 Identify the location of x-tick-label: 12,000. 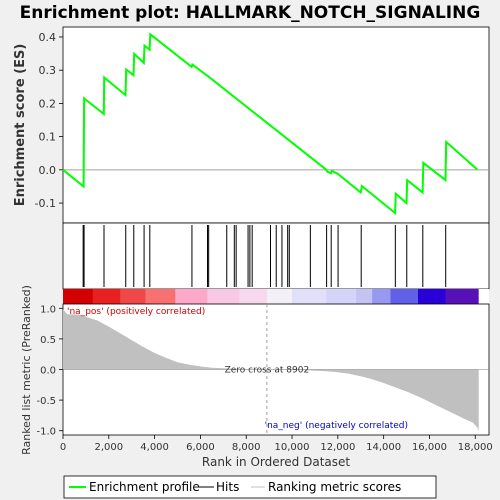
(337, 447).